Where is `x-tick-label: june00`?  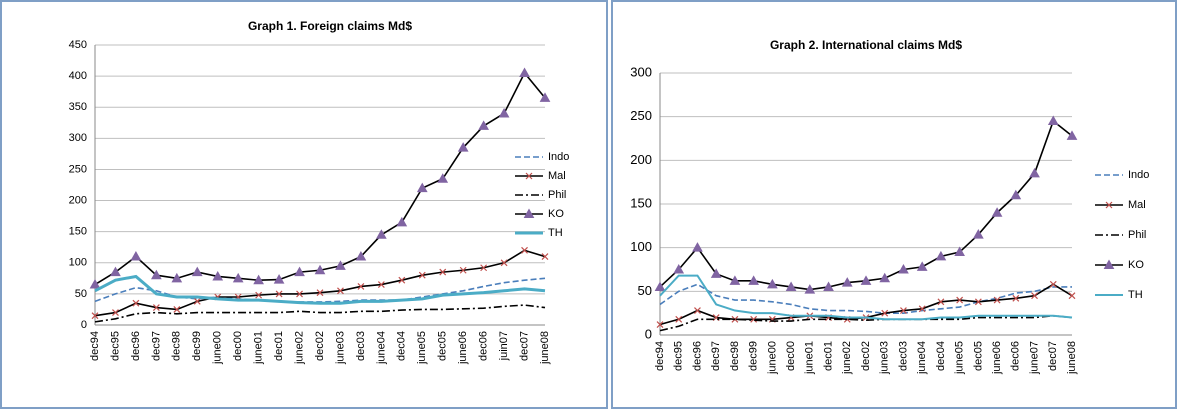
x-tick-label: june00 is located at coordinates (772, 358).